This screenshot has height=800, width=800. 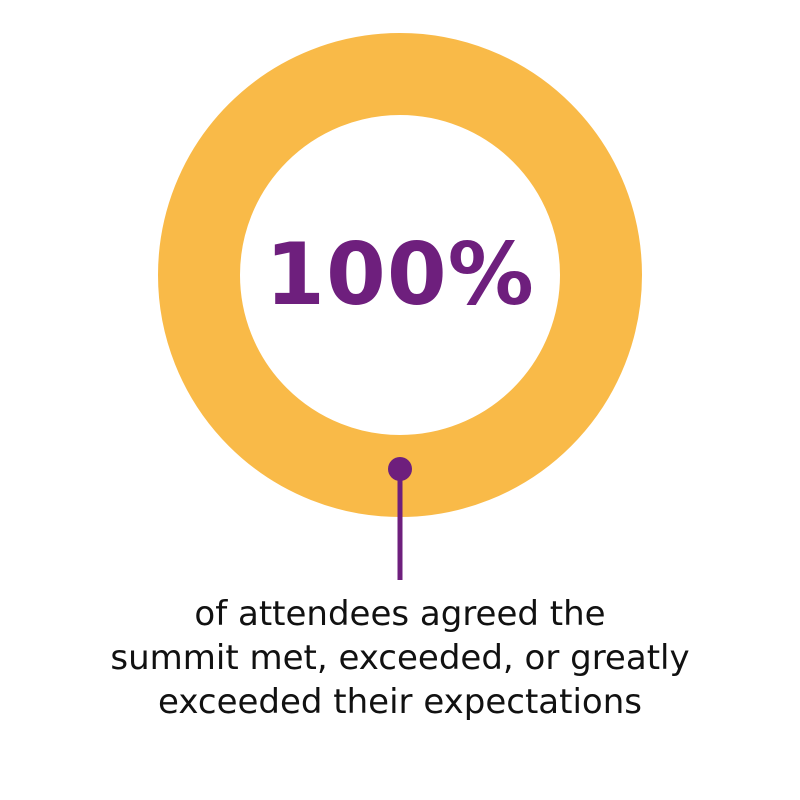 What do you see at coordinates (400, 614) in the screenshot?
I see `caption-line-1: of attendees agreed the` at bounding box center [400, 614].